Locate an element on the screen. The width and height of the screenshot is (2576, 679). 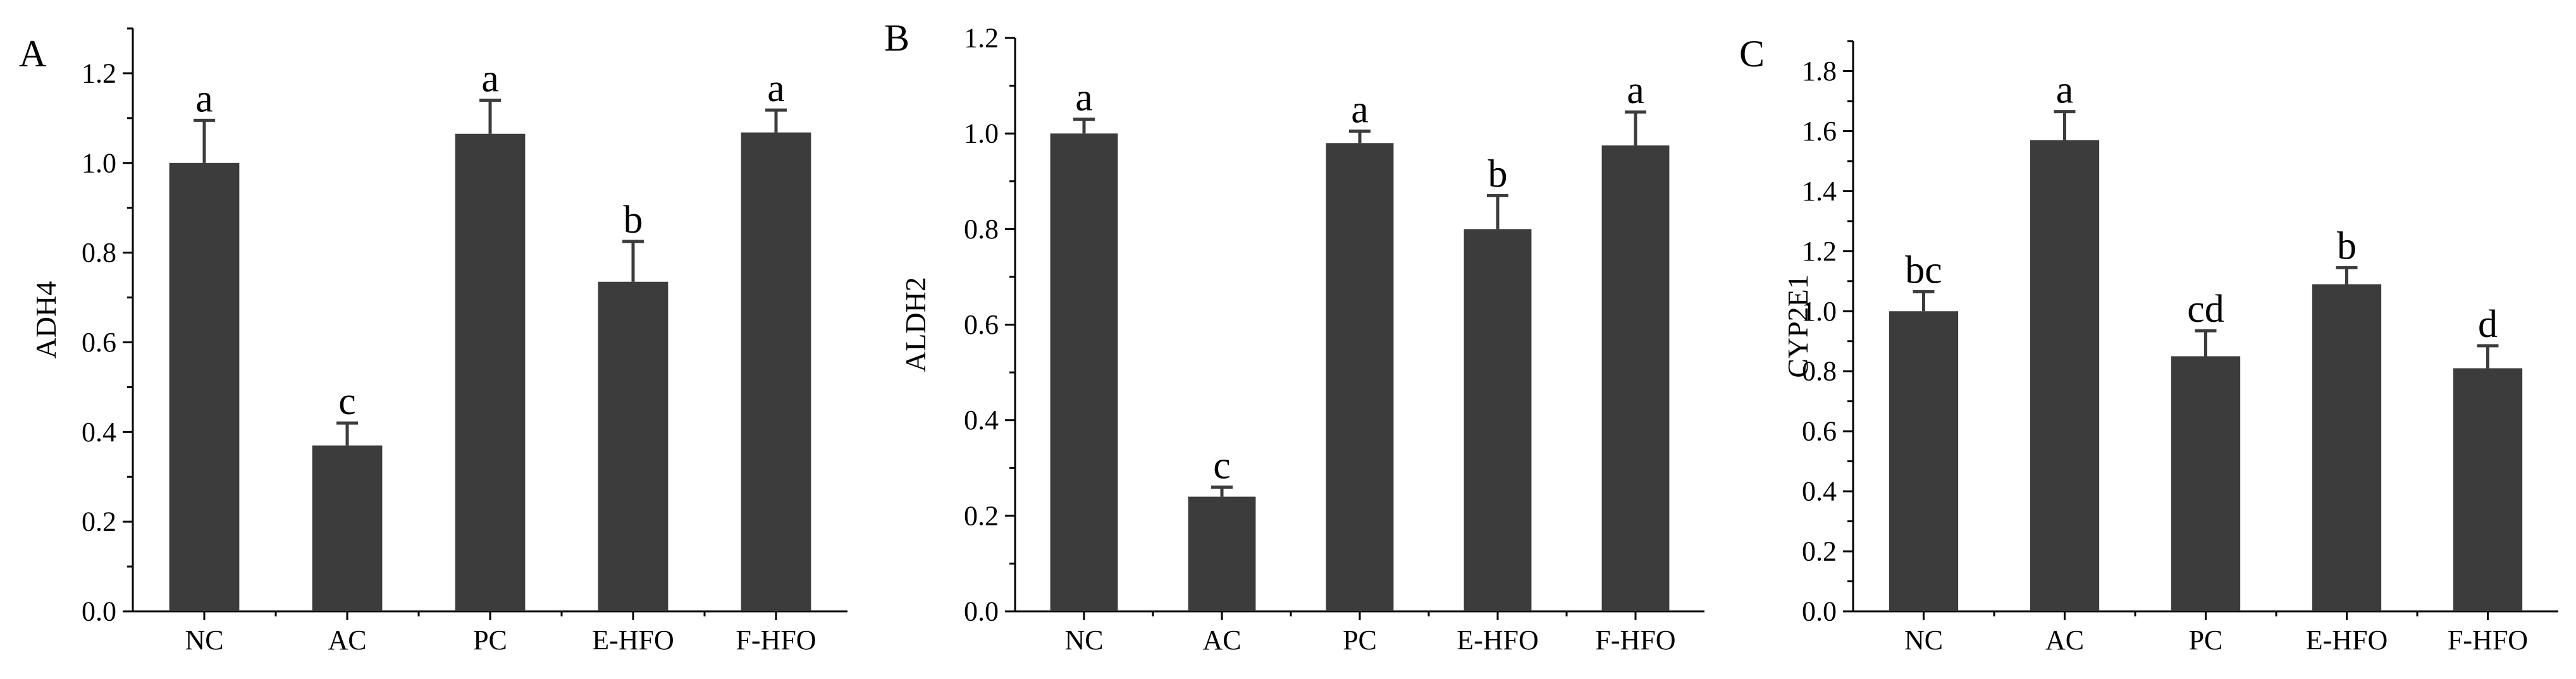
panel-label: C is located at coordinates (1752, 54).